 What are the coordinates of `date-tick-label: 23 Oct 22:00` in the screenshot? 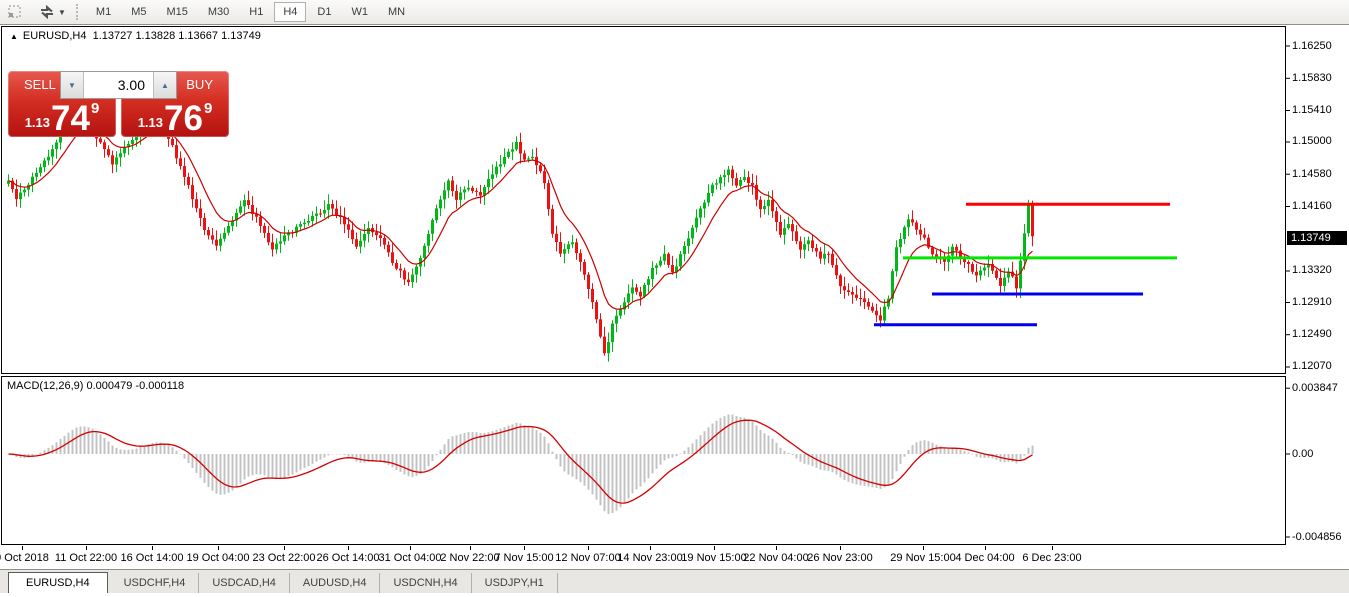 It's located at (284, 558).